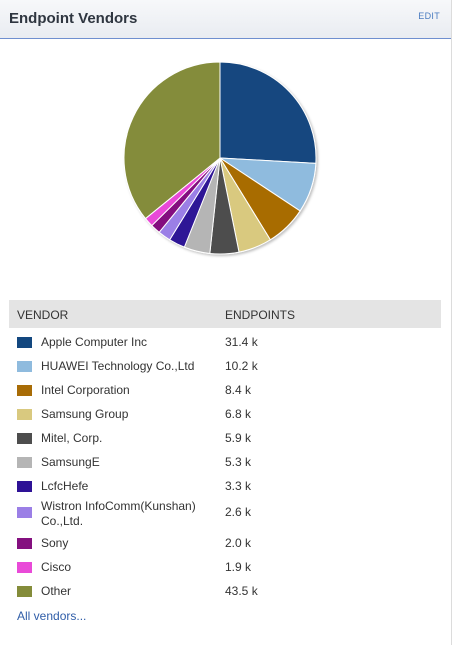  What do you see at coordinates (238, 390) in the screenshot?
I see `endpoint-count: 8.4 k` at bounding box center [238, 390].